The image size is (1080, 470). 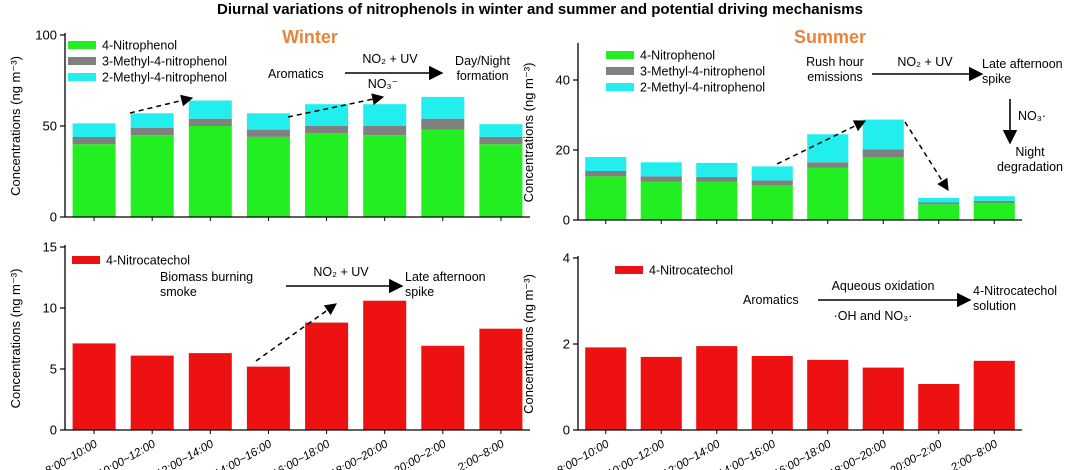 What do you see at coordinates (53, 369) in the screenshot?
I see `winter-nc-y-tick-label-1: 5` at bounding box center [53, 369].